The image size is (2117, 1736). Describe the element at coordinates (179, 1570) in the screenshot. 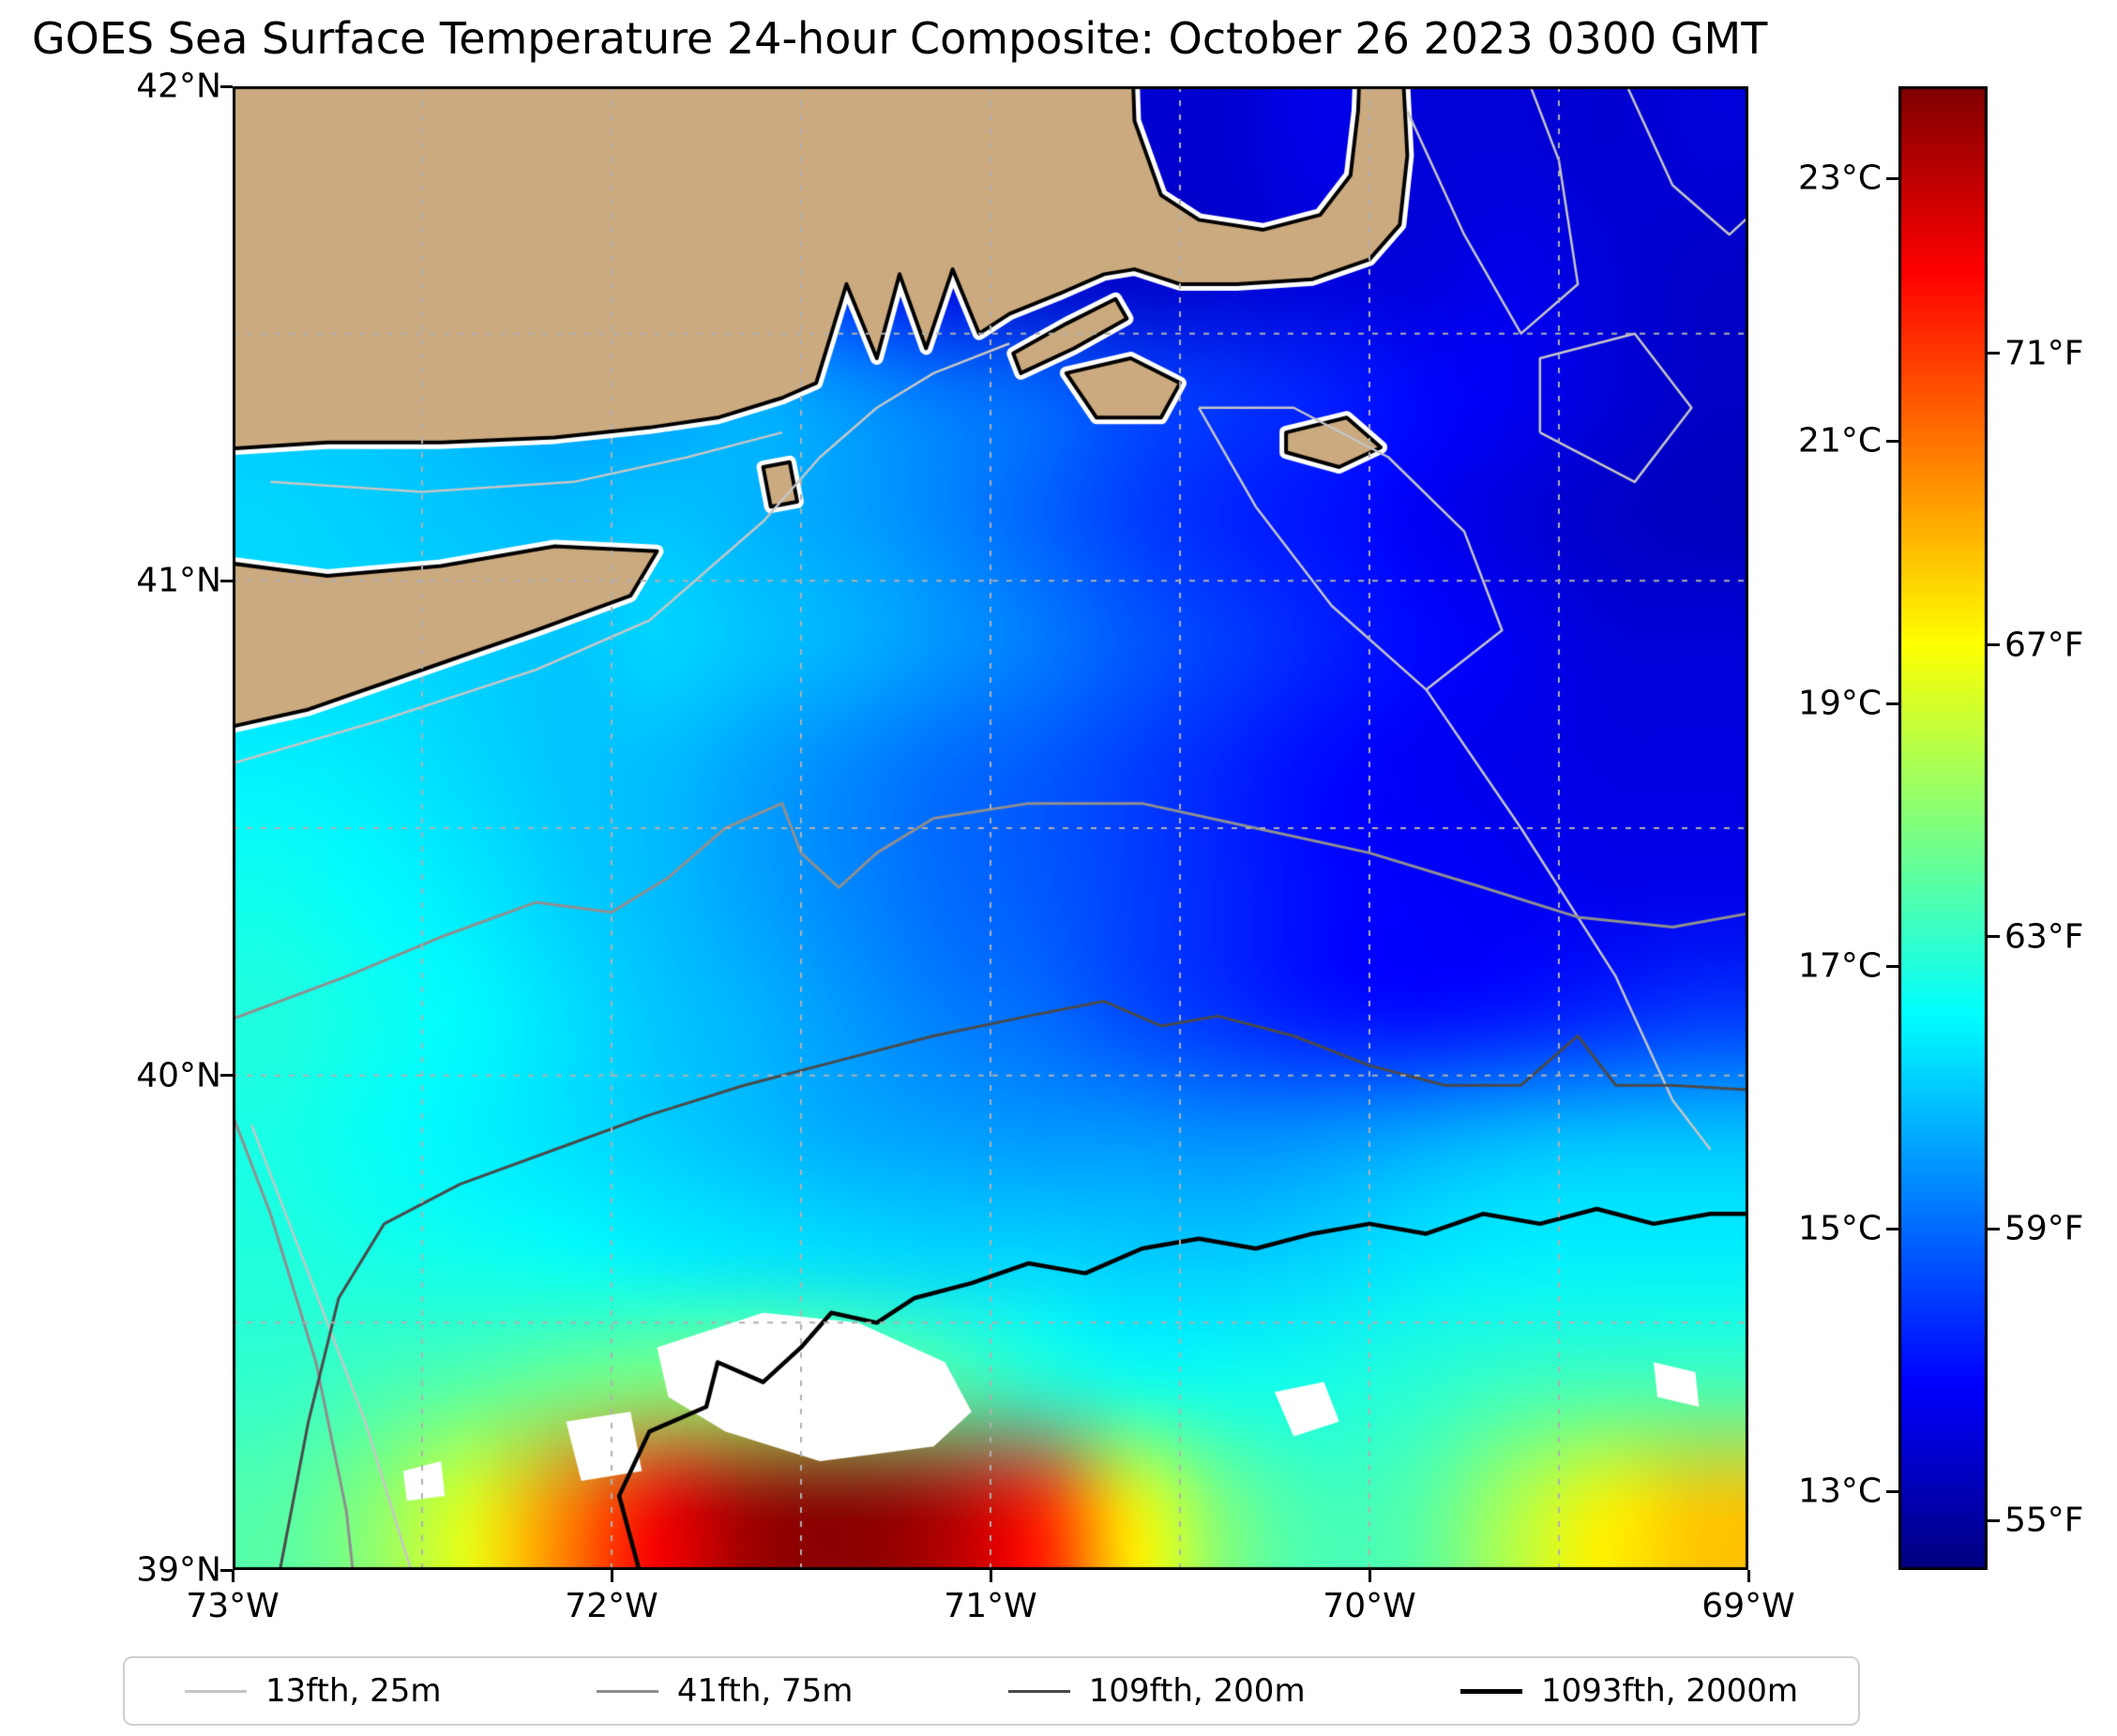

I see `y-tick-label: 39°N` at that location.